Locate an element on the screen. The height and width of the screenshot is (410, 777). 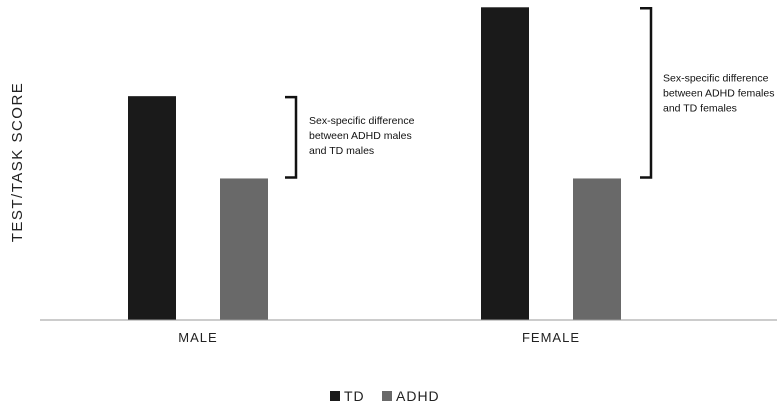
annotation-female-line: and TD females is located at coordinates (700, 108).